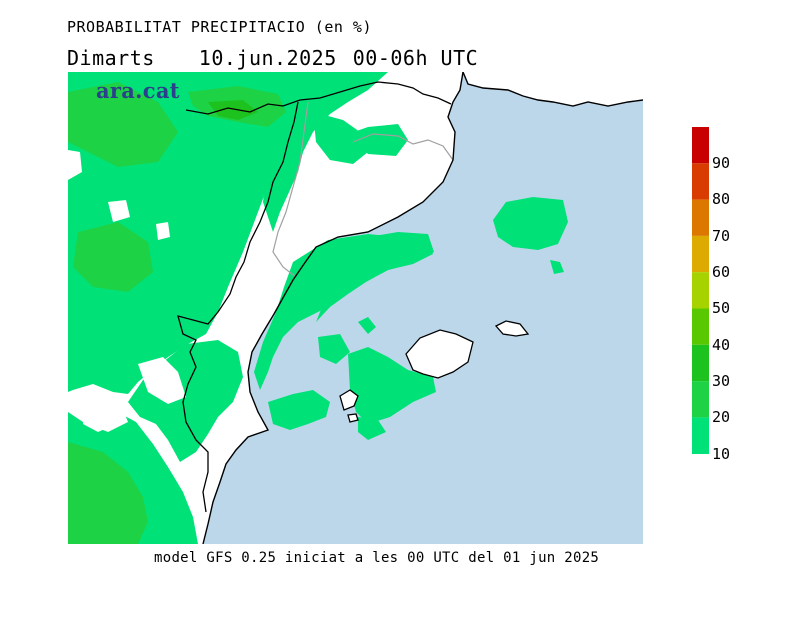 The width and height of the screenshot is (800, 617). Describe the element at coordinates (238, 307) in the screenshot. I see `regional-border` at that location.